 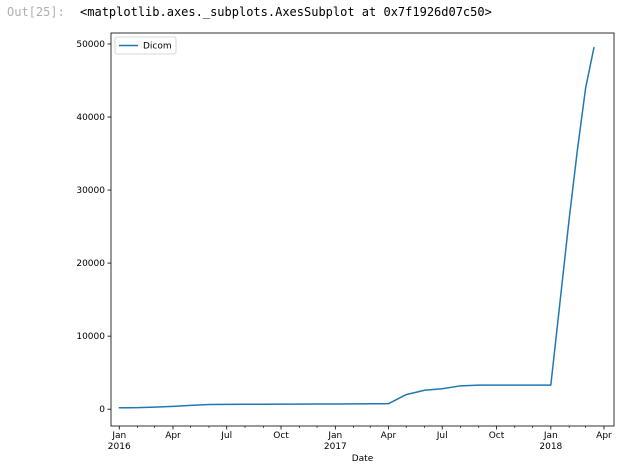 I want to click on y-axis: 0 10000 20000 30000 40000 50000, so click(x=93, y=227).